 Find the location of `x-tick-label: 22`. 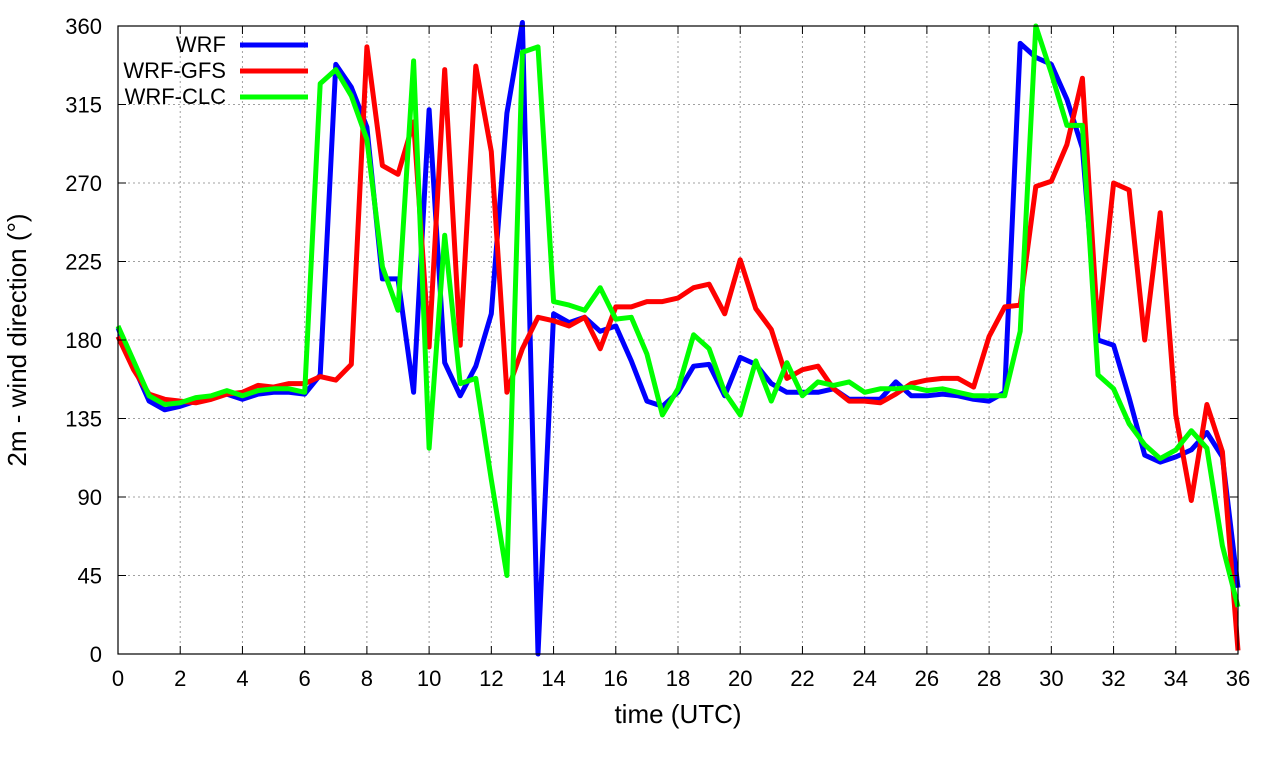

x-tick-label: 22 is located at coordinates (802, 678).